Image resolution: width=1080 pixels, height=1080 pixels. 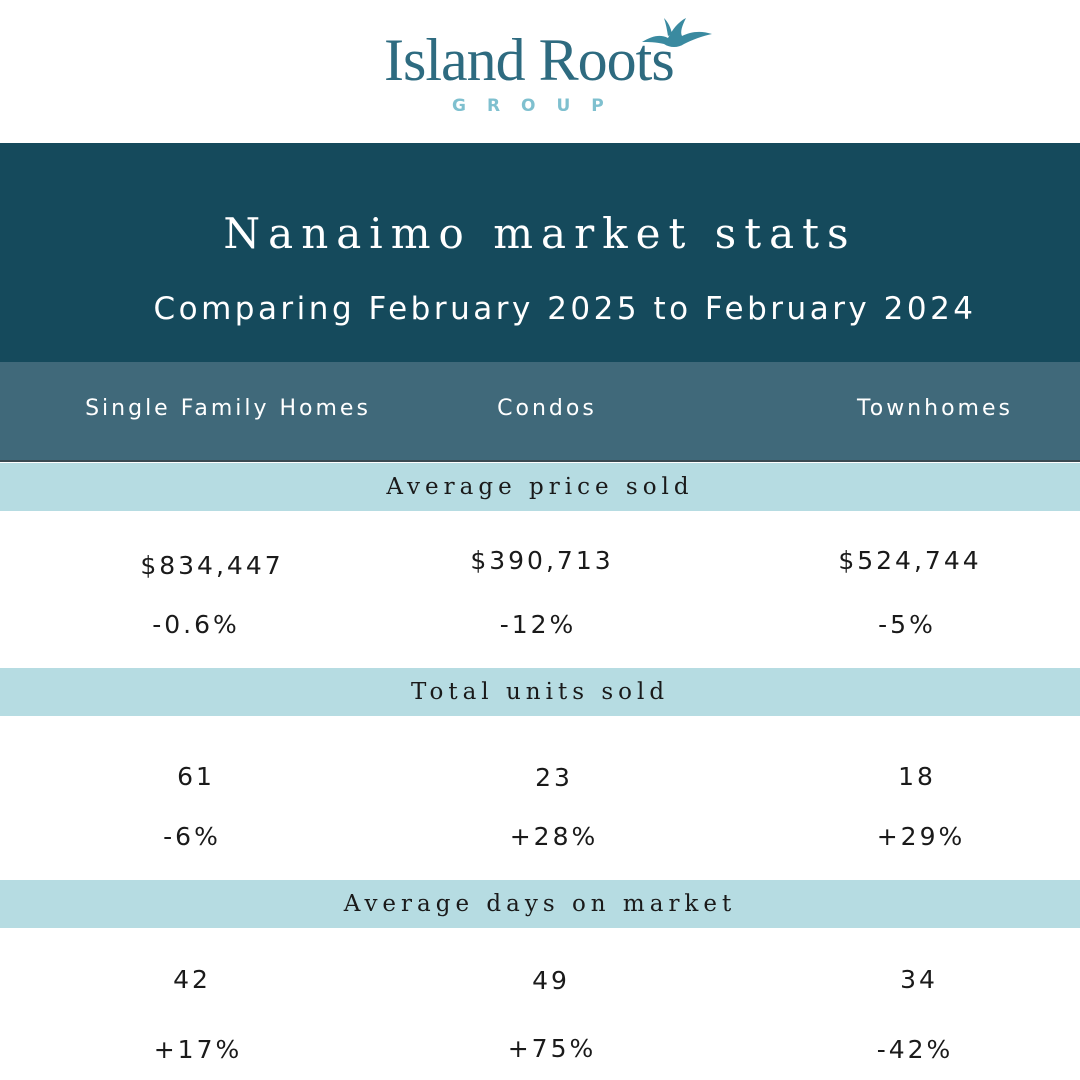 I want to click on column-header-condos: Condos, so click(x=547, y=408).